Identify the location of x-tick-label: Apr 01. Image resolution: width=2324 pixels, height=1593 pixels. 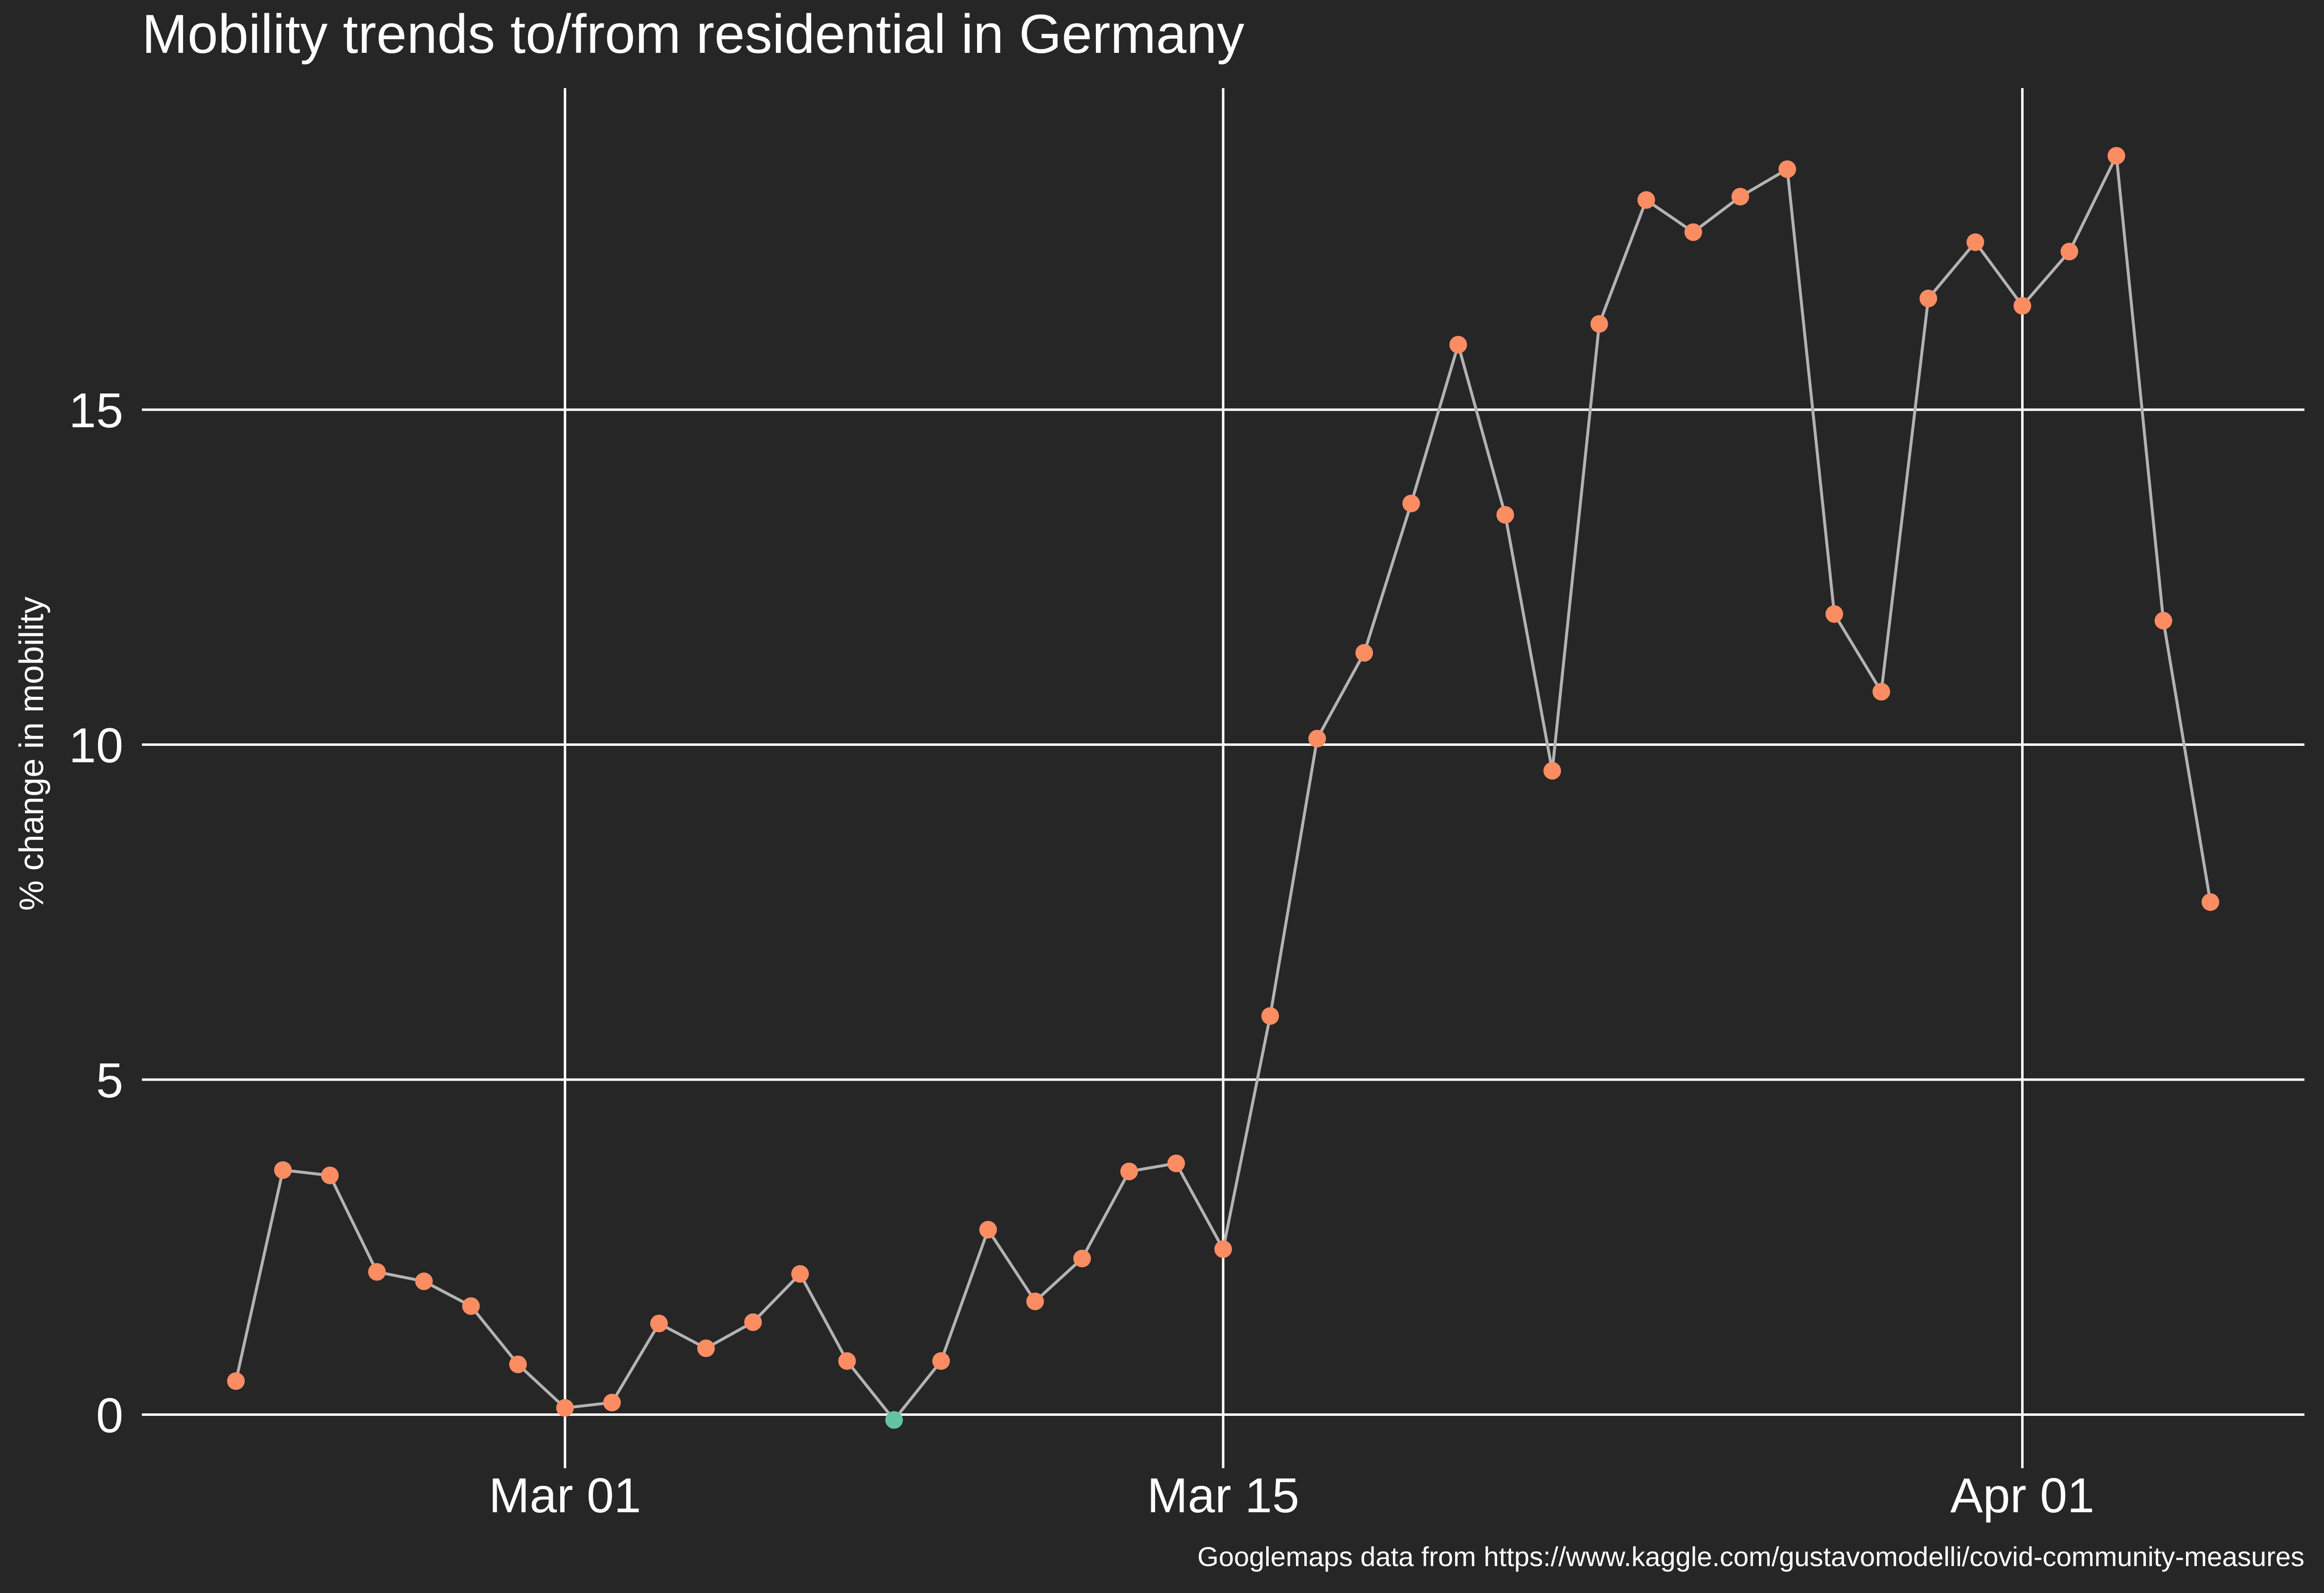
(2023, 1495).